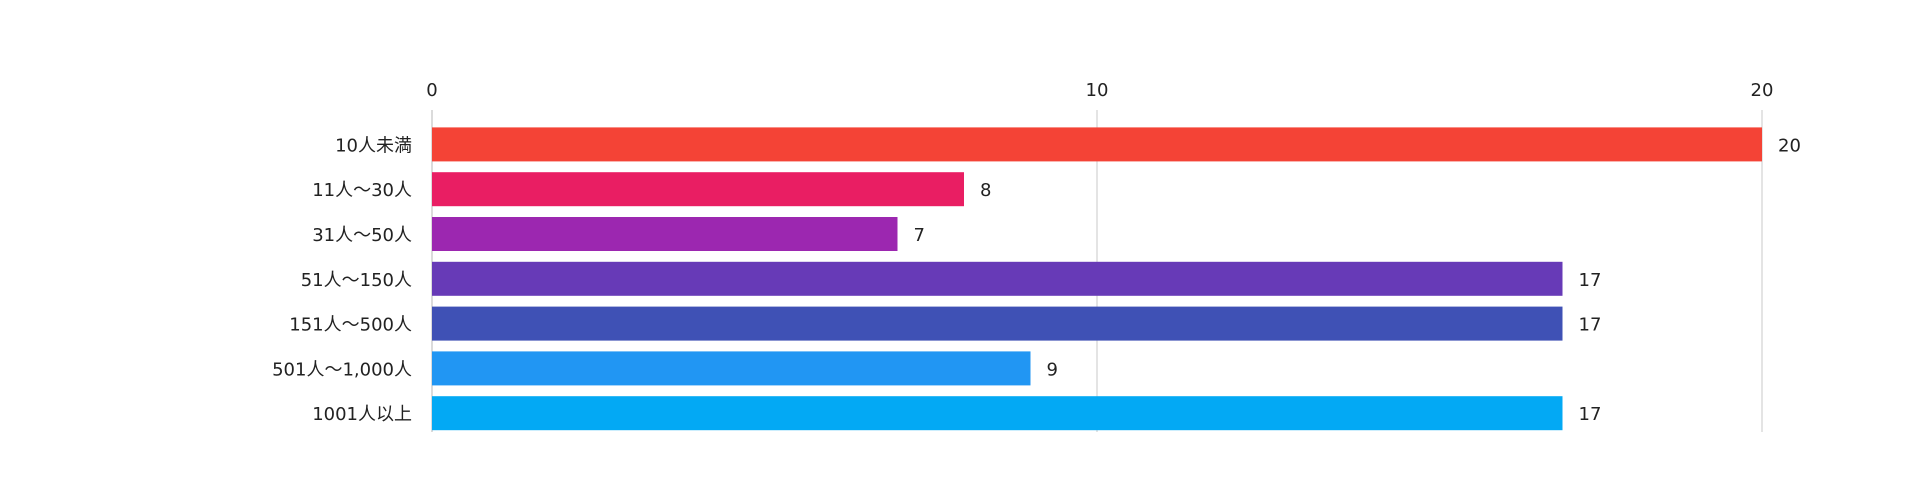 Image resolution: width=1920 pixels, height=500 pixels. I want to click on category-label: 1001人以上, so click(362, 414).